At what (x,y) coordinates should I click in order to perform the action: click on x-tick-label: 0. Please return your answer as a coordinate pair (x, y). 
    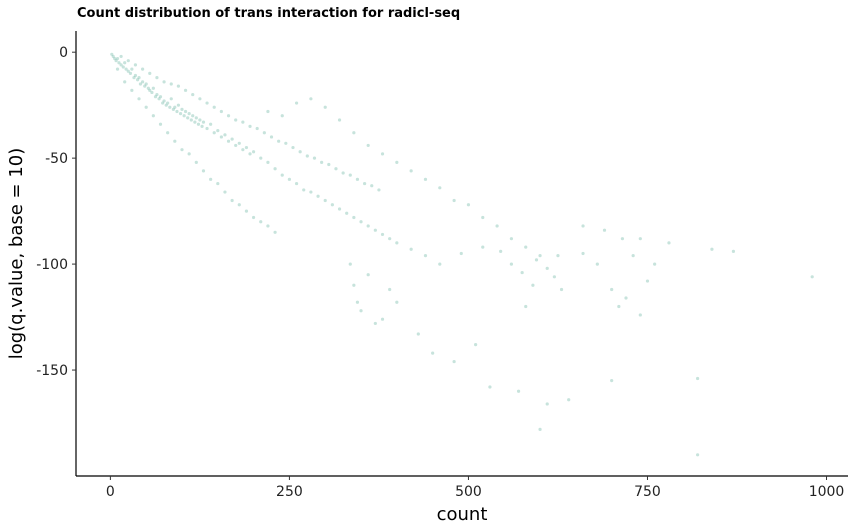
    Looking at the image, I should click on (110, 492).